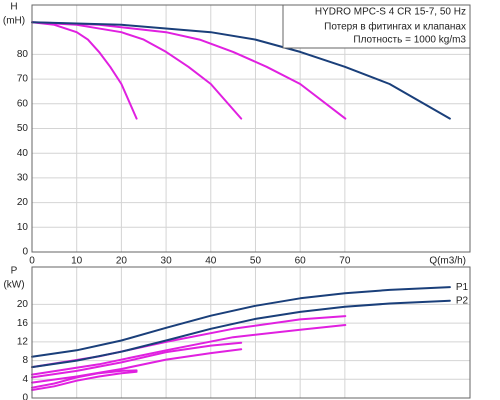 The image size is (500, 400). What do you see at coordinates (23, 178) in the screenshot?
I see `y-tick-label: 30` at bounding box center [23, 178].